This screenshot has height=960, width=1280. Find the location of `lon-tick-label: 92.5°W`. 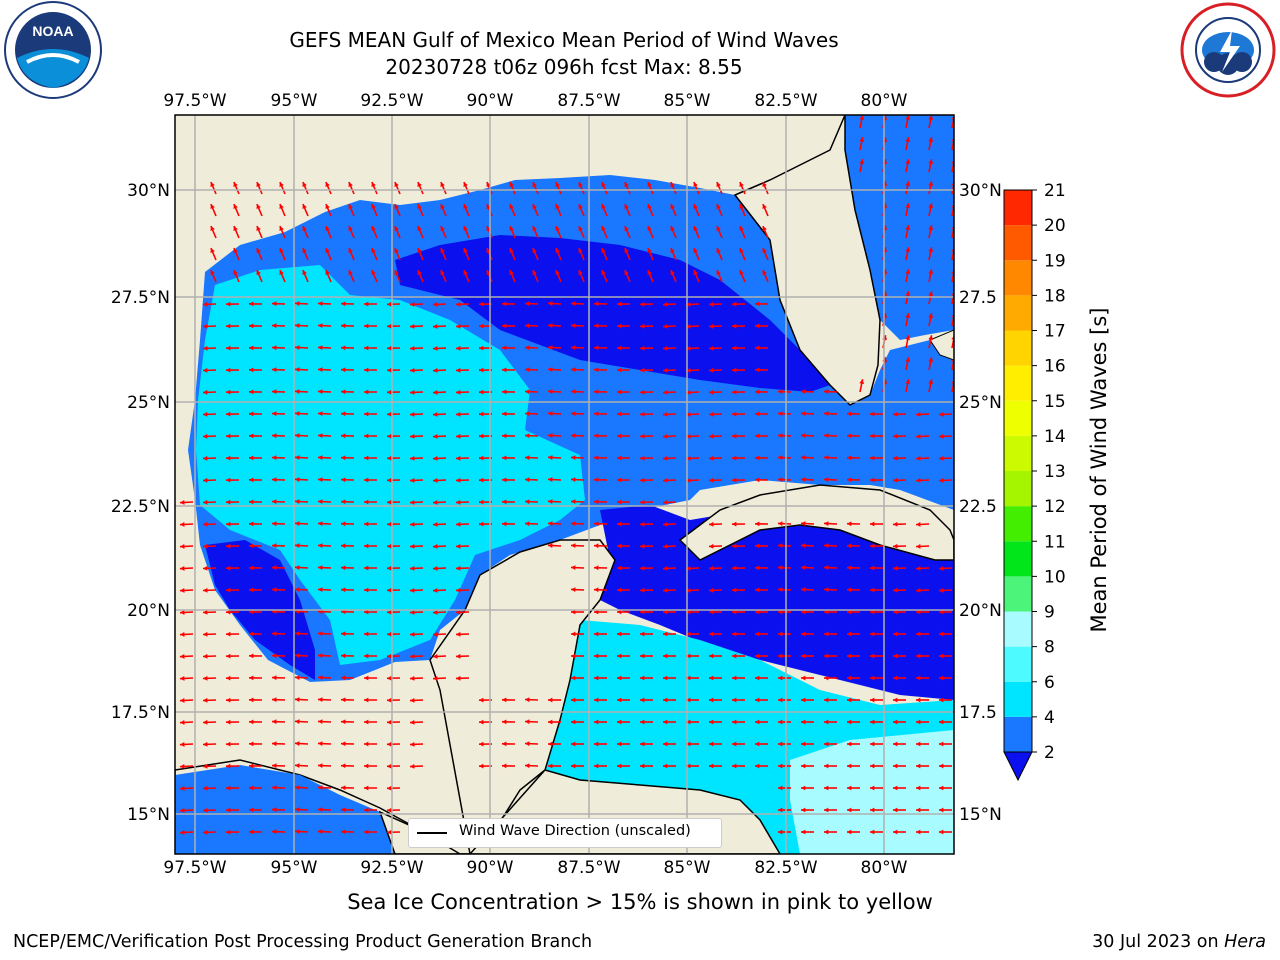

lon-tick-label: 92.5°W is located at coordinates (391, 868).